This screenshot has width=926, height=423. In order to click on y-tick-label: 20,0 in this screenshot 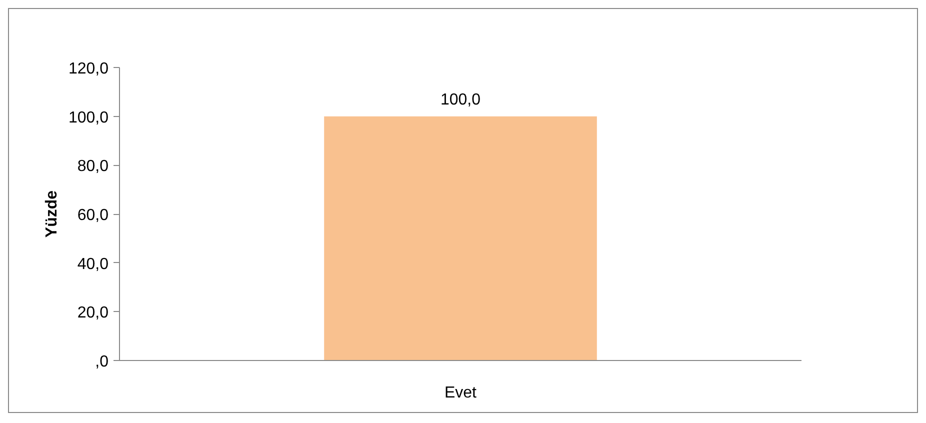, I will do `click(93, 313)`.